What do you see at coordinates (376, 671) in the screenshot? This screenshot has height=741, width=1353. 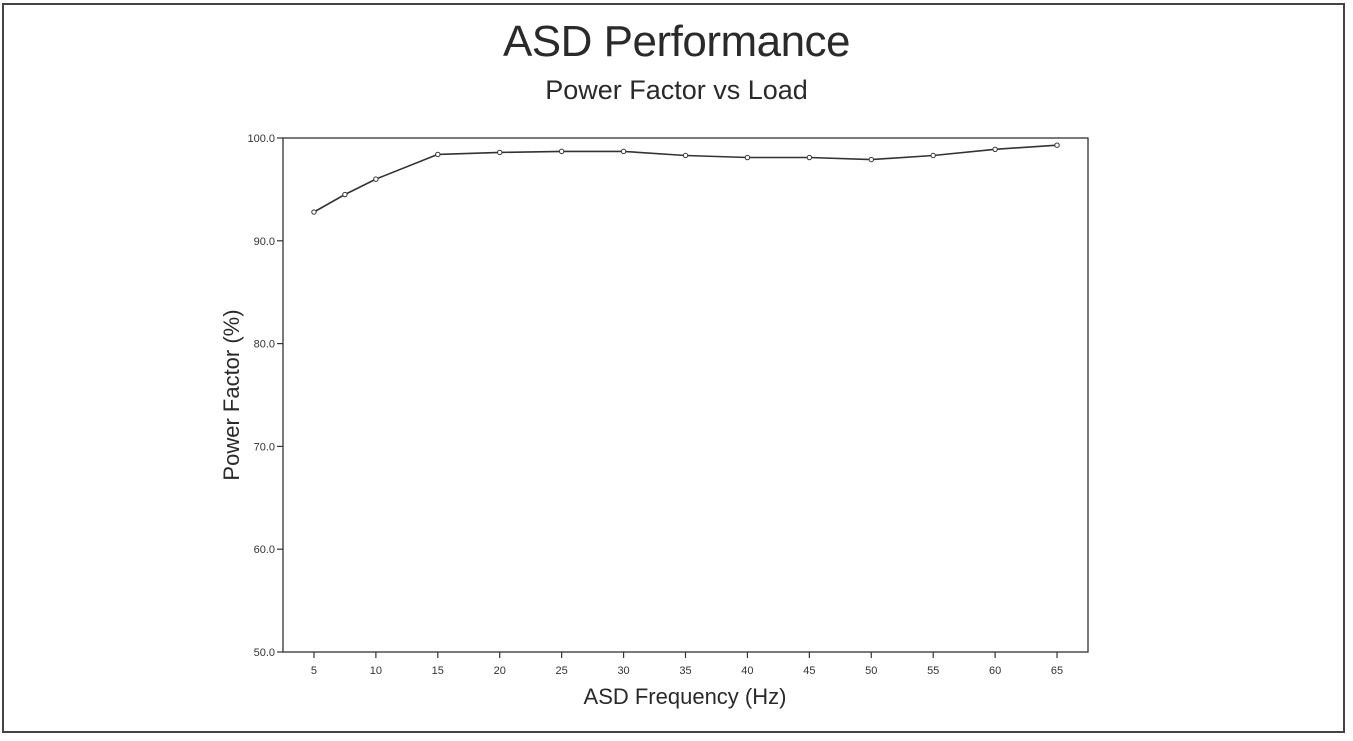 I see `x-tick-label: 10` at bounding box center [376, 671].